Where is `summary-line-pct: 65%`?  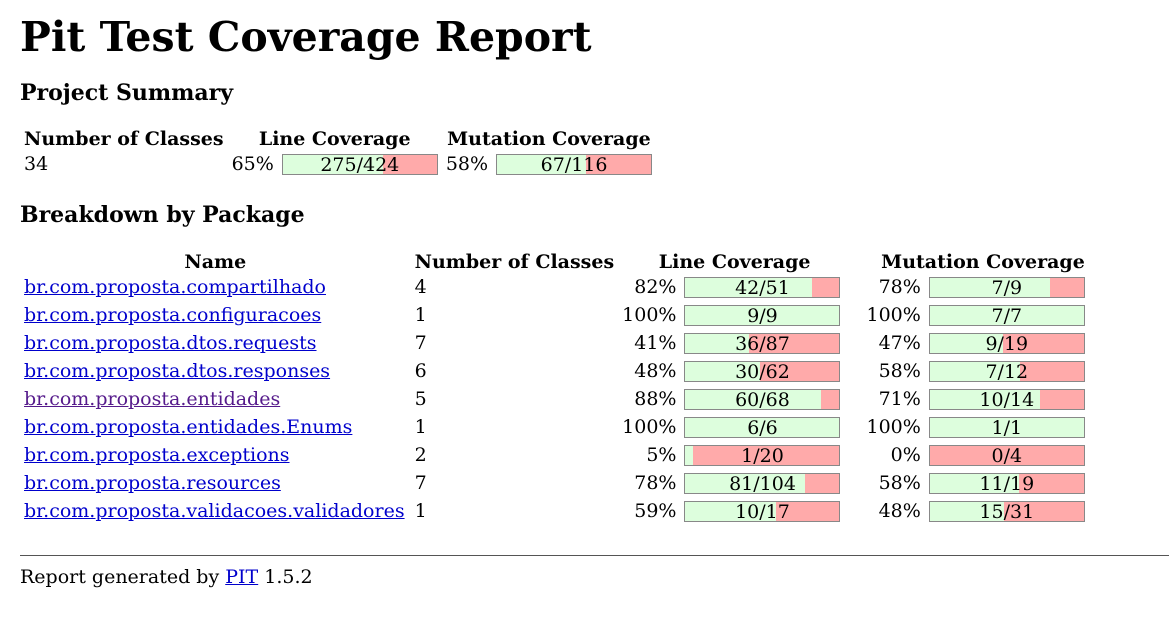 summary-line-pct: 65% is located at coordinates (252, 164).